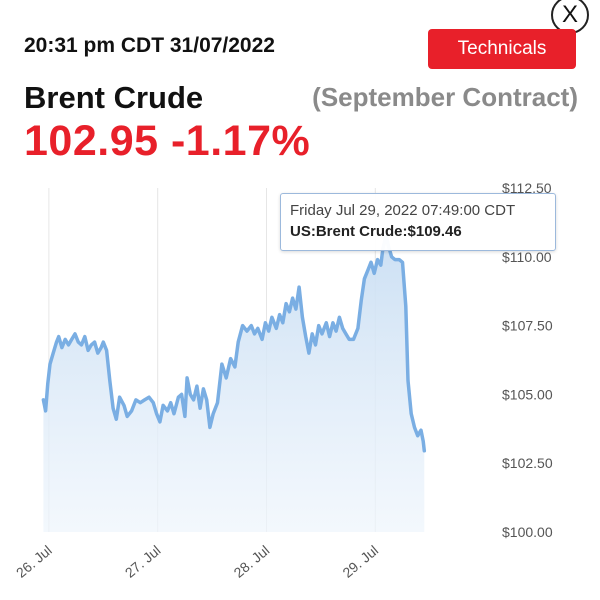  Describe the element at coordinates (91, 141) in the screenshot. I see `last-price: 102.95` at that location.